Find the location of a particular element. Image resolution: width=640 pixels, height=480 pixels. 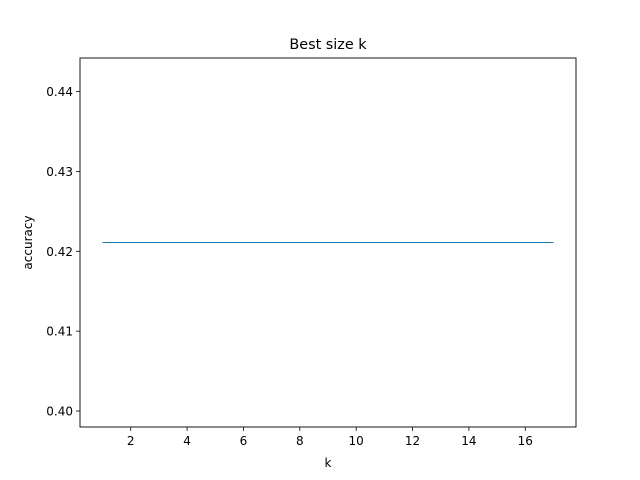

x-axis: 2 4 6 8 10 12 14 16 is located at coordinates (330, 437).